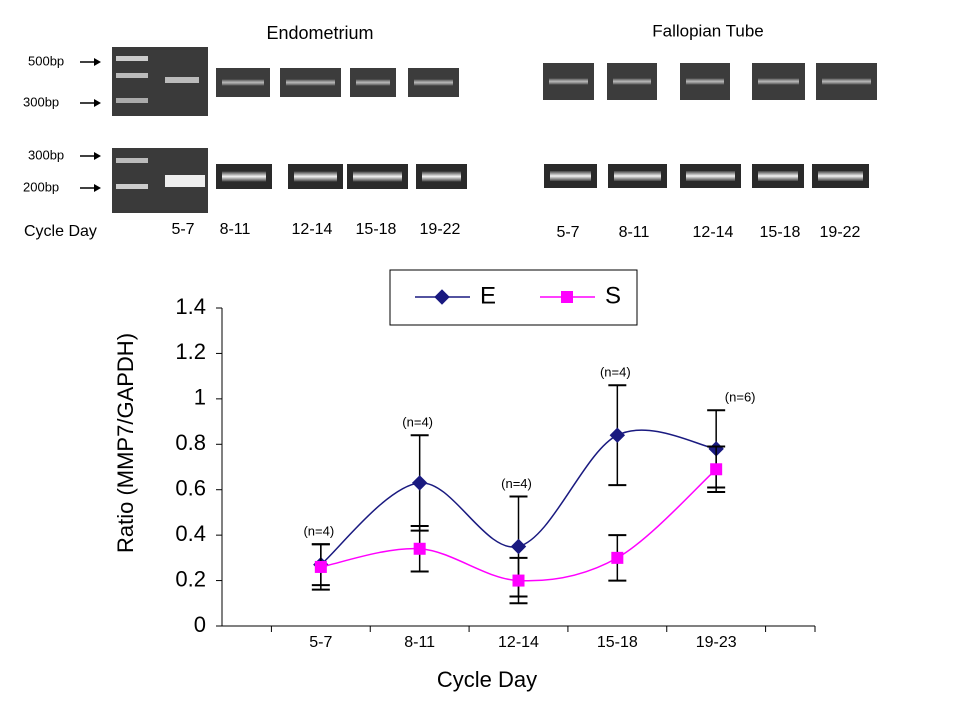  I want to click on x-tick-label: 15-18, so click(617, 642).